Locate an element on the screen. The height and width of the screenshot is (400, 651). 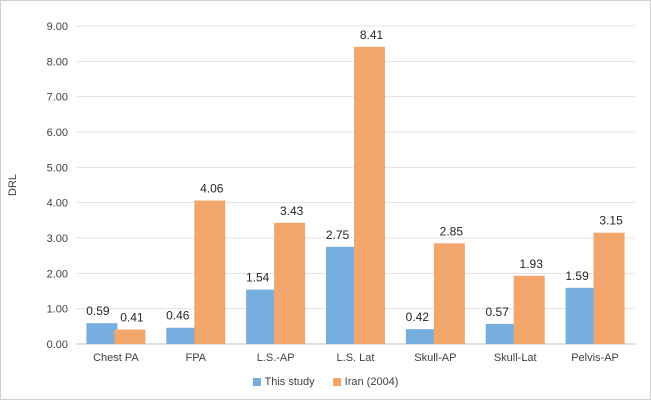
x-tick-label: L.S. Lat is located at coordinates (356, 358).